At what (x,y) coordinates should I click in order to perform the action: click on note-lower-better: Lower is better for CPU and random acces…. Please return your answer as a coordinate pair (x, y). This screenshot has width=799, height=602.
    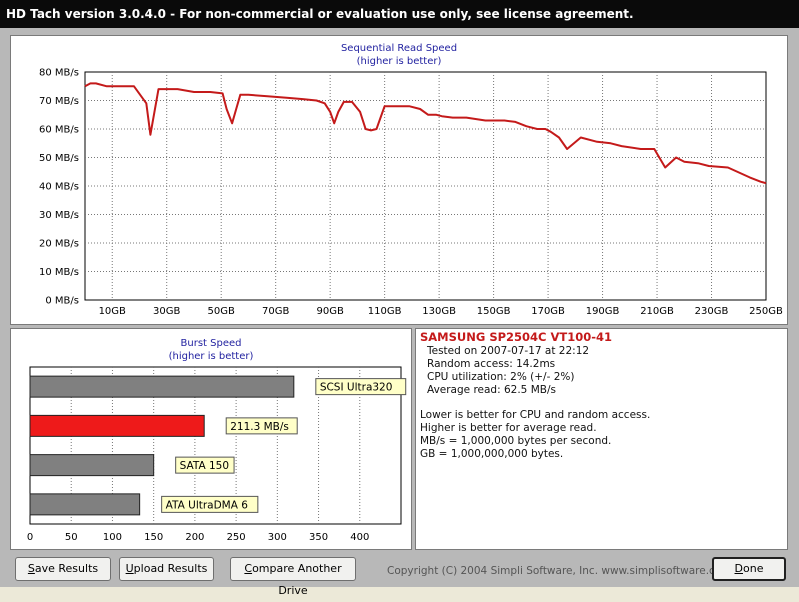
    Looking at the image, I should click on (535, 415).